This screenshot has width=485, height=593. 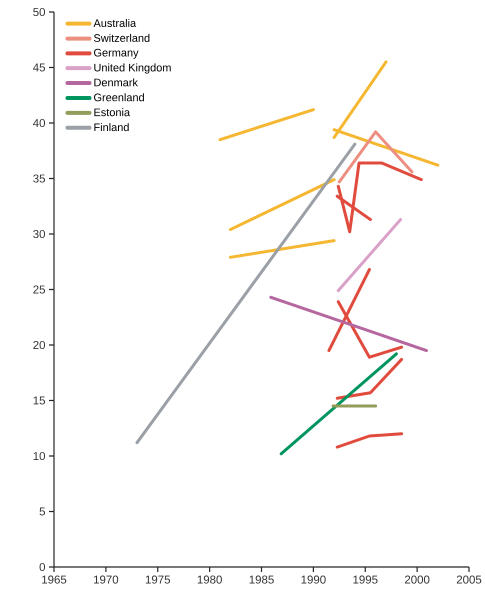 What do you see at coordinates (112, 112) in the screenshot?
I see `legend-label: Estonia` at bounding box center [112, 112].